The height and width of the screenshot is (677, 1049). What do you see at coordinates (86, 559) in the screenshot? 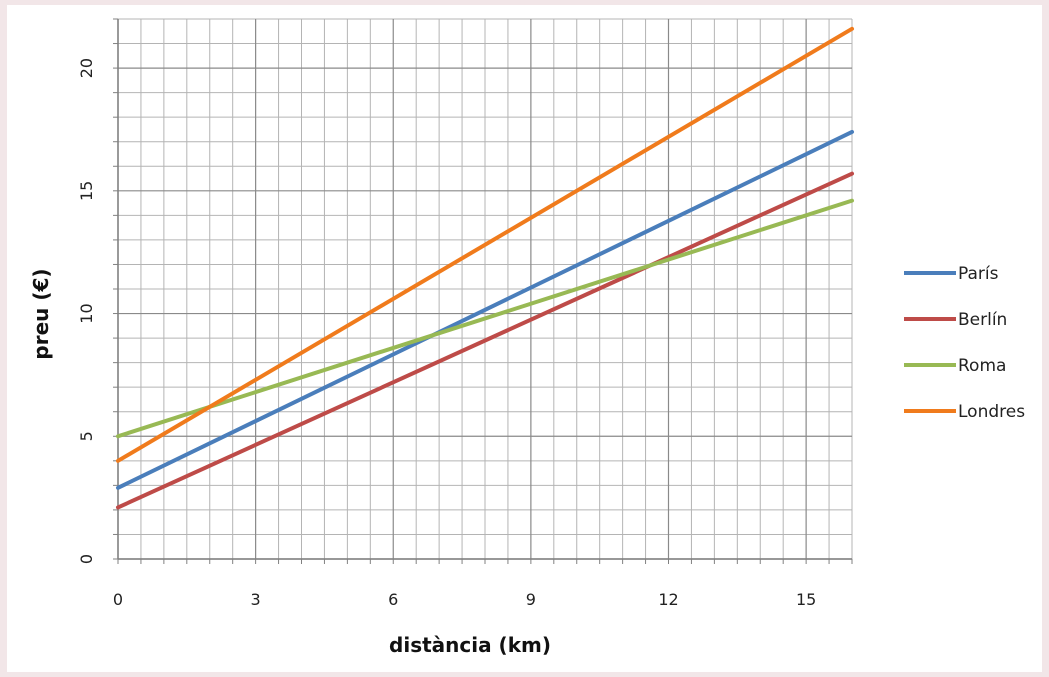
I see `y-tick-label: 0` at bounding box center [86, 559].